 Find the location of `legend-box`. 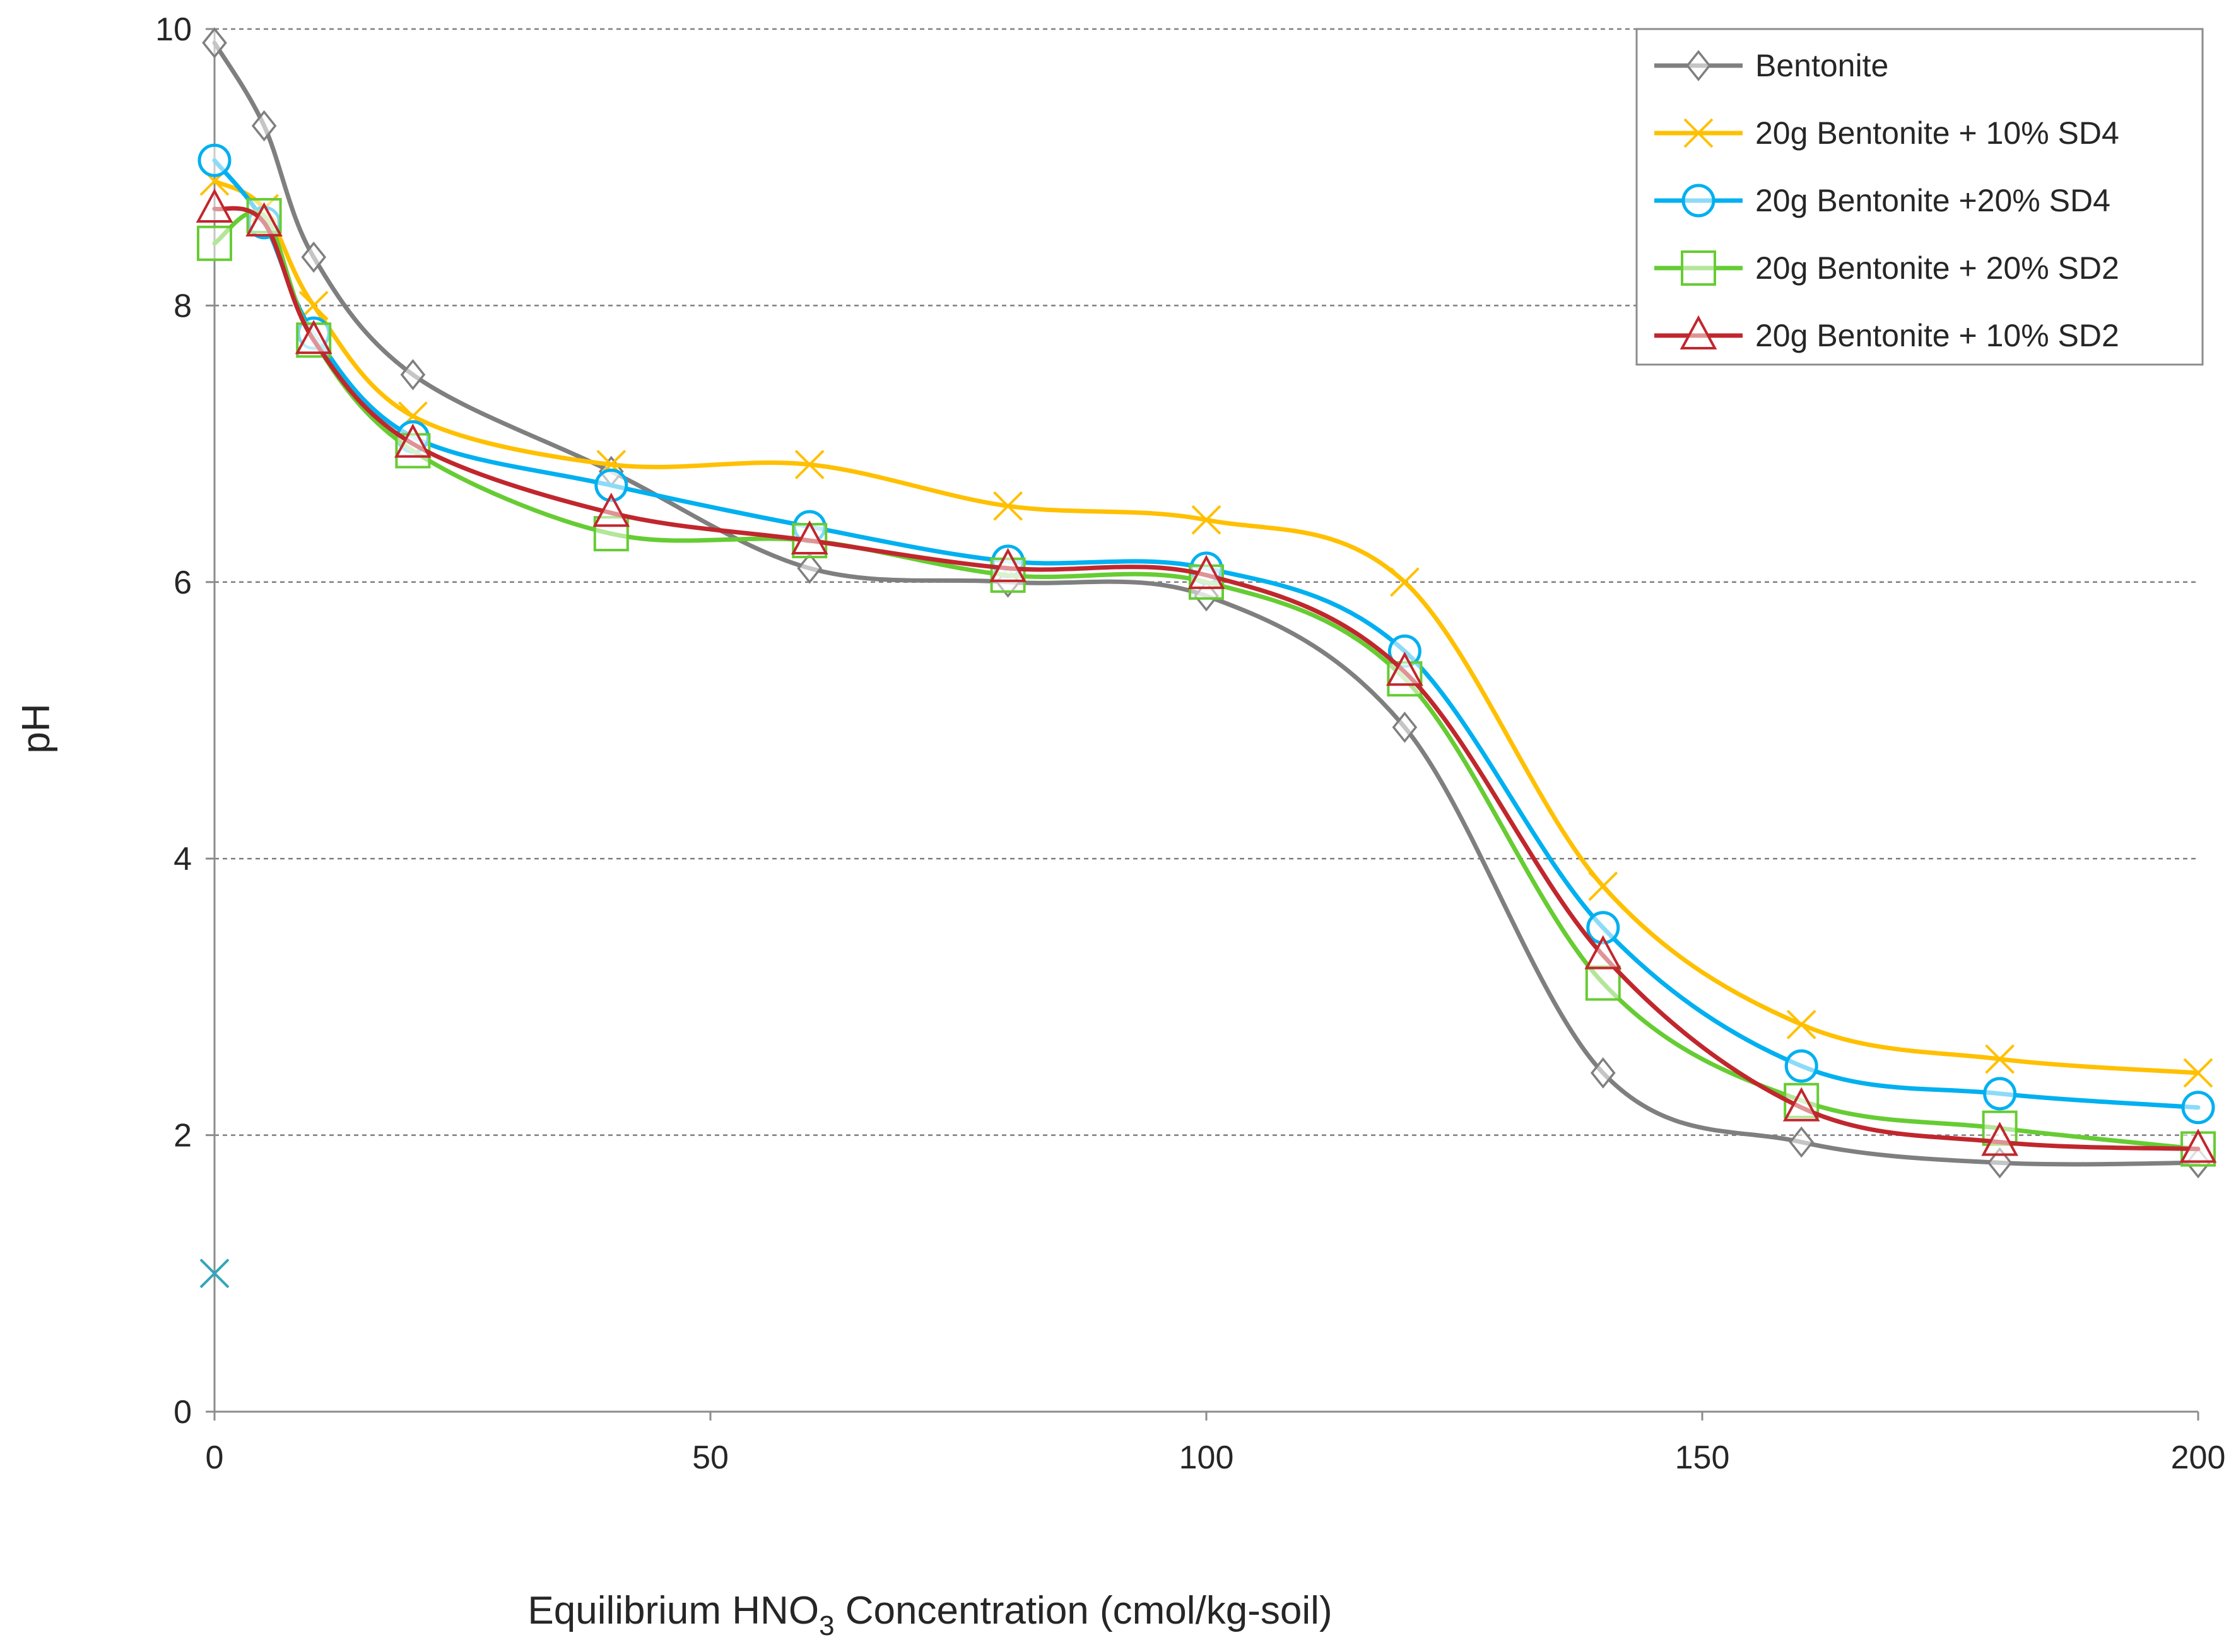

legend-box is located at coordinates (1919, 197).